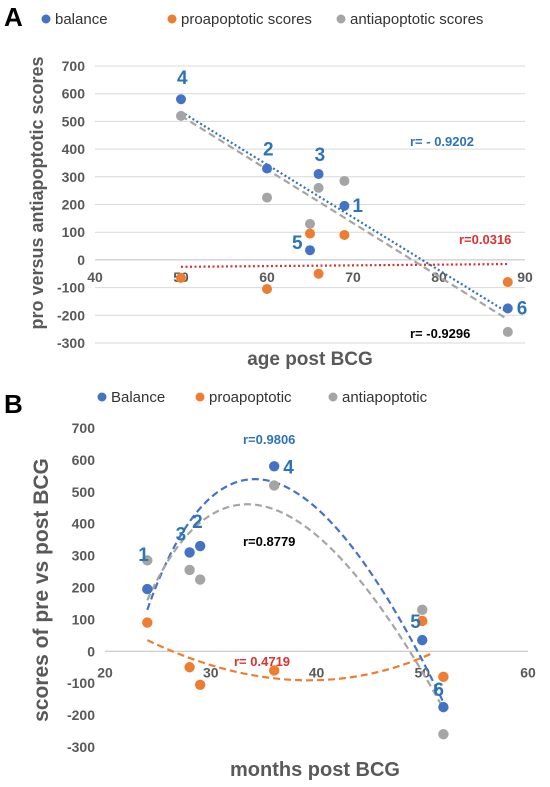 This screenshot has height=787, width=550. I want to click on y-tick-label-a: 400, so click(74, 149).